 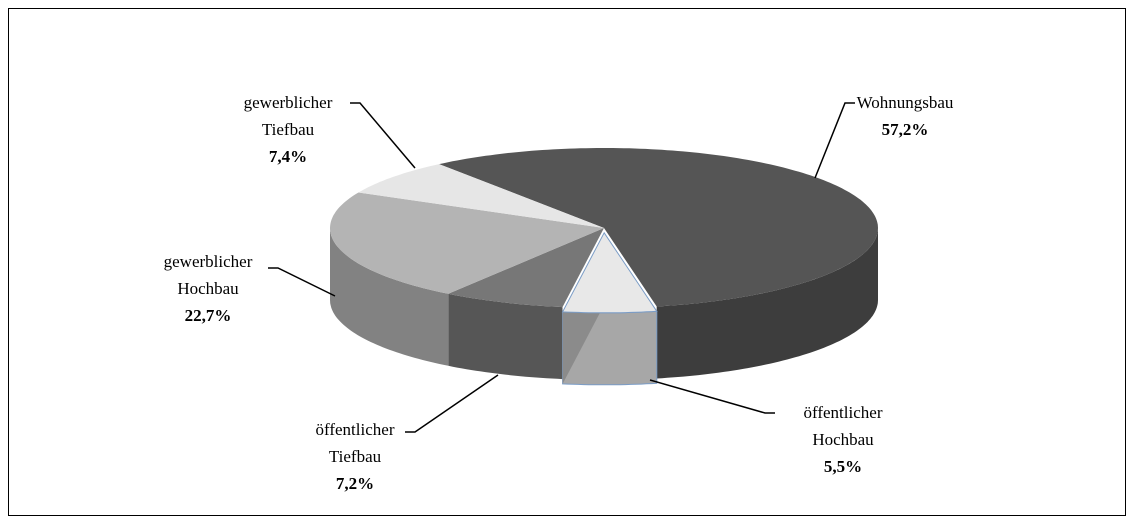 I want to click on label-name: Wohnungsbau, so click(x=905, y=102).